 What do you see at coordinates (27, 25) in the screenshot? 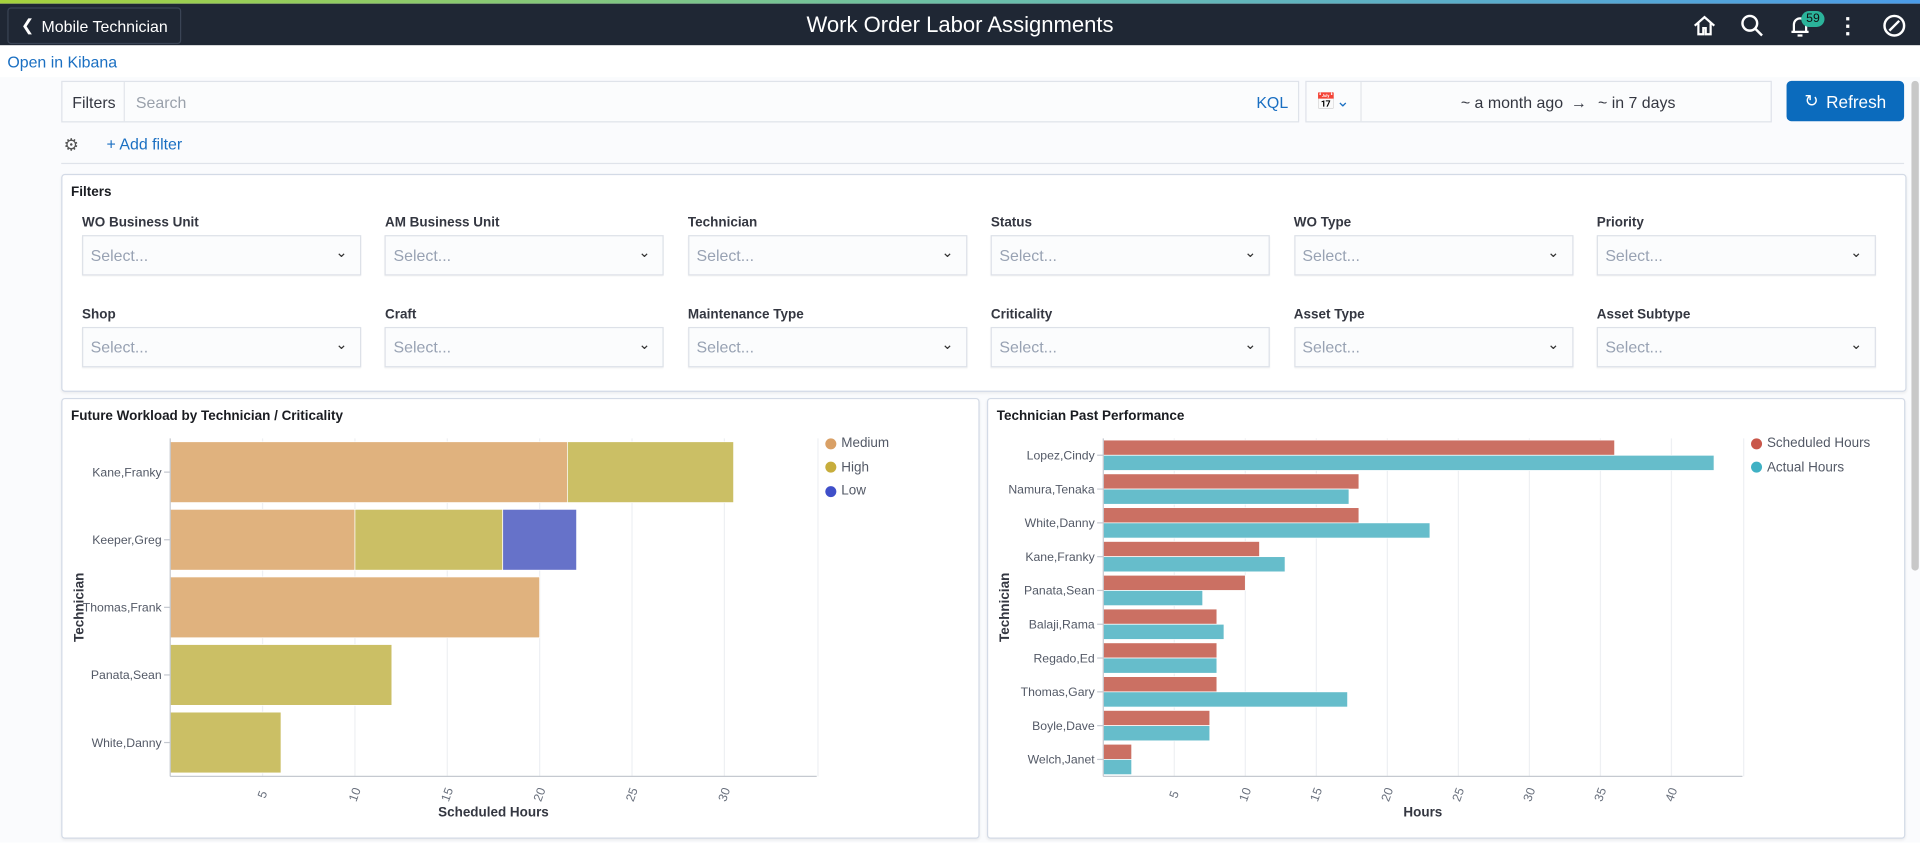
I see `chevron-left-icon: ❮` at bounding box center [27, 25].